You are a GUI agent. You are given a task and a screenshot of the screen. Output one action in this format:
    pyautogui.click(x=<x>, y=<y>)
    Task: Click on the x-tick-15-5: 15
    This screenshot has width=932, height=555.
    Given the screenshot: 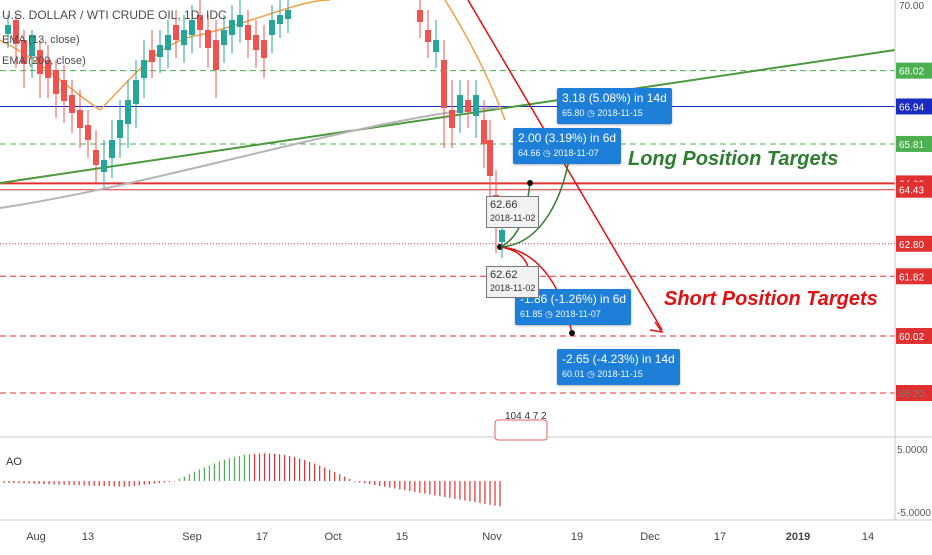 What is the action you would take?
    pyautogui.click(x=402, y=537)
    